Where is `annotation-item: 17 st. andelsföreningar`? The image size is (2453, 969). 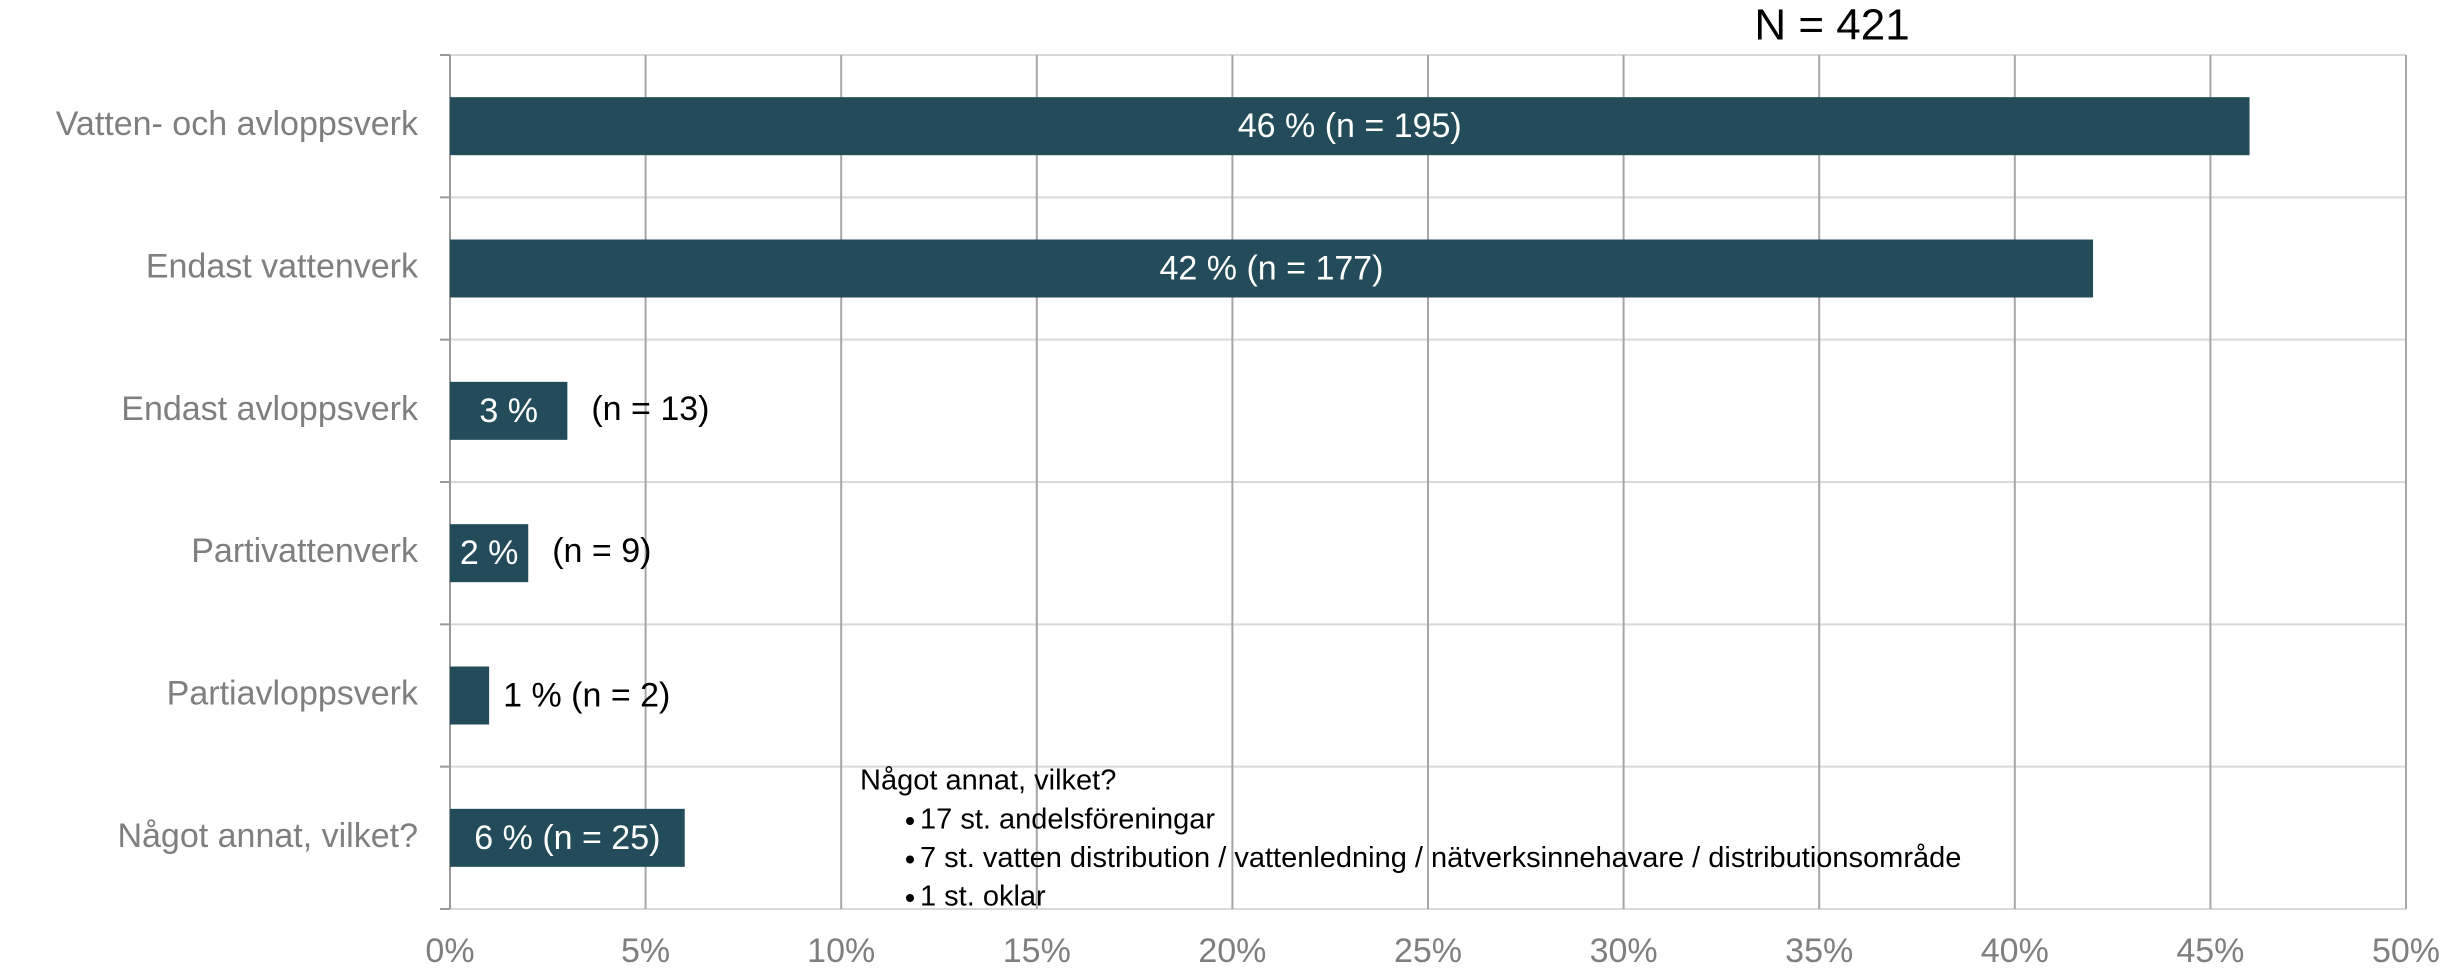
annotation-item: 17 st. andelsföreningar is located at coordinates (1067, 820).